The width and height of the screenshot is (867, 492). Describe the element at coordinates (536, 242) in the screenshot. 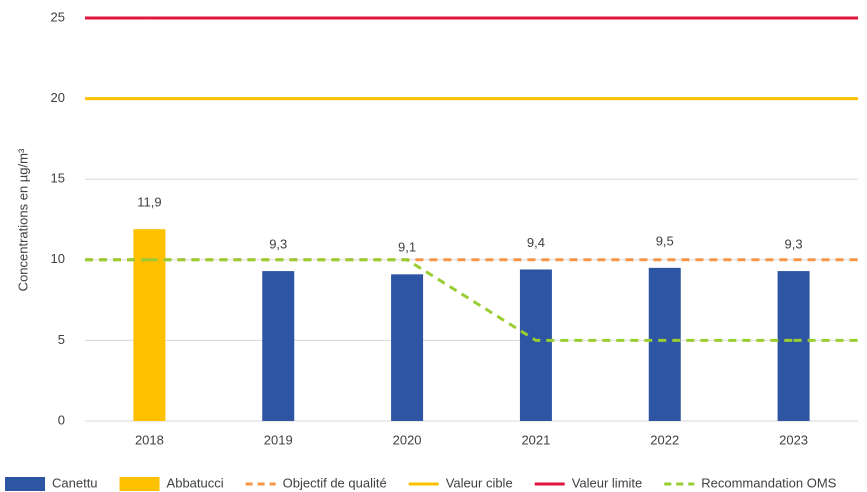

I see `data-label: 9,4` at that location.